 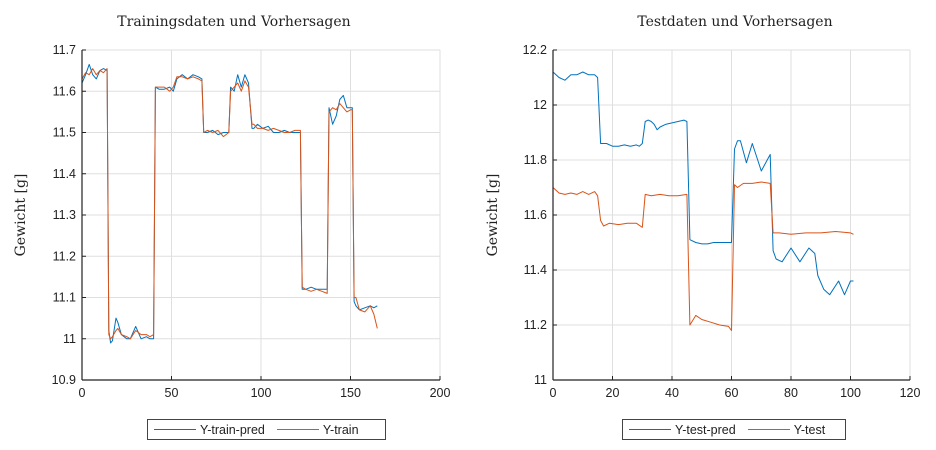 What do you see at coordinates (64, 380) in the screenshot?
I see `y-tick-label: 10.9` at bounding box center [64, 380].